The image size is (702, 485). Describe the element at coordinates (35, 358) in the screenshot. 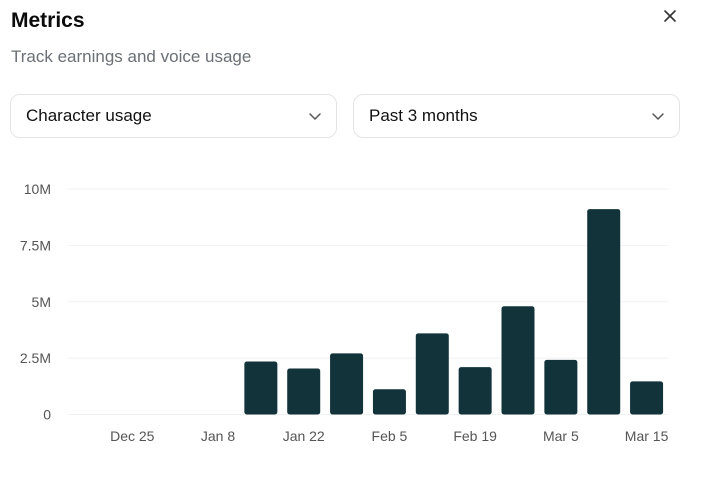

I see `y-tick-label: 2.5M` at that location.